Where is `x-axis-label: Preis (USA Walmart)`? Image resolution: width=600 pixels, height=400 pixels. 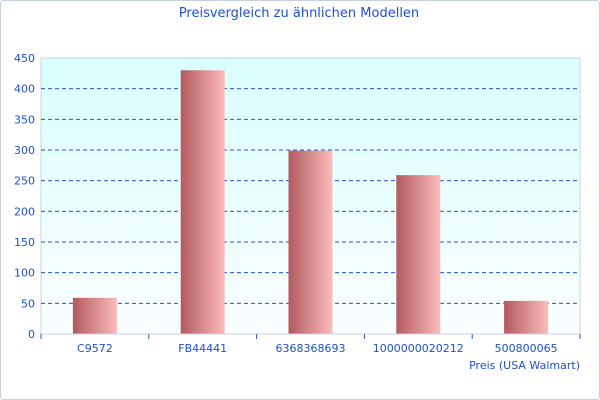
x-axis-label: Preis (USA Walmart) is located at coordinates (524, 365).